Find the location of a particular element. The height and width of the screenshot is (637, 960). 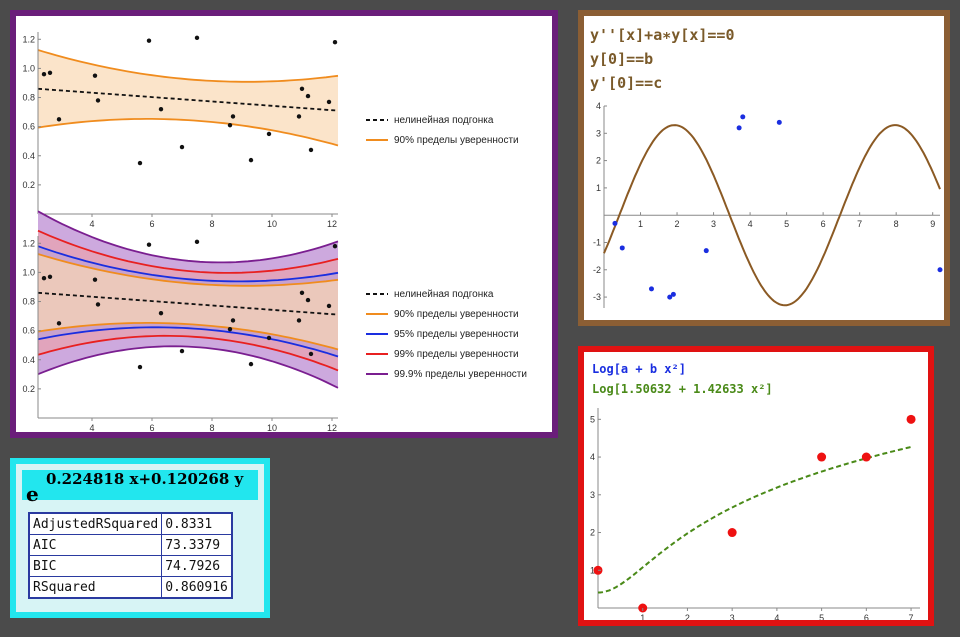

legend-label-999: 99.9% пределы уверенности is located at coordinates (460, 374).